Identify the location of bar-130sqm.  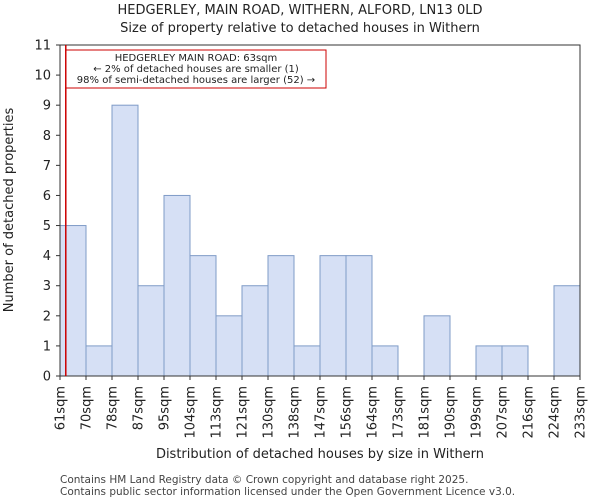
(281, 316).